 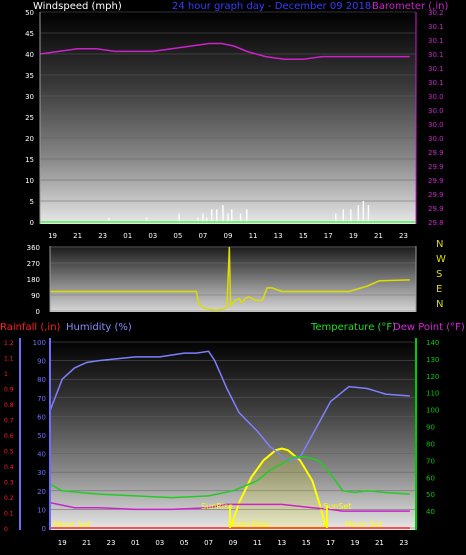 What do you see at coordinates (9, 514) in the screenshot?
I see `rain-tick-label: 0.1` at bounding box center [9, 514].